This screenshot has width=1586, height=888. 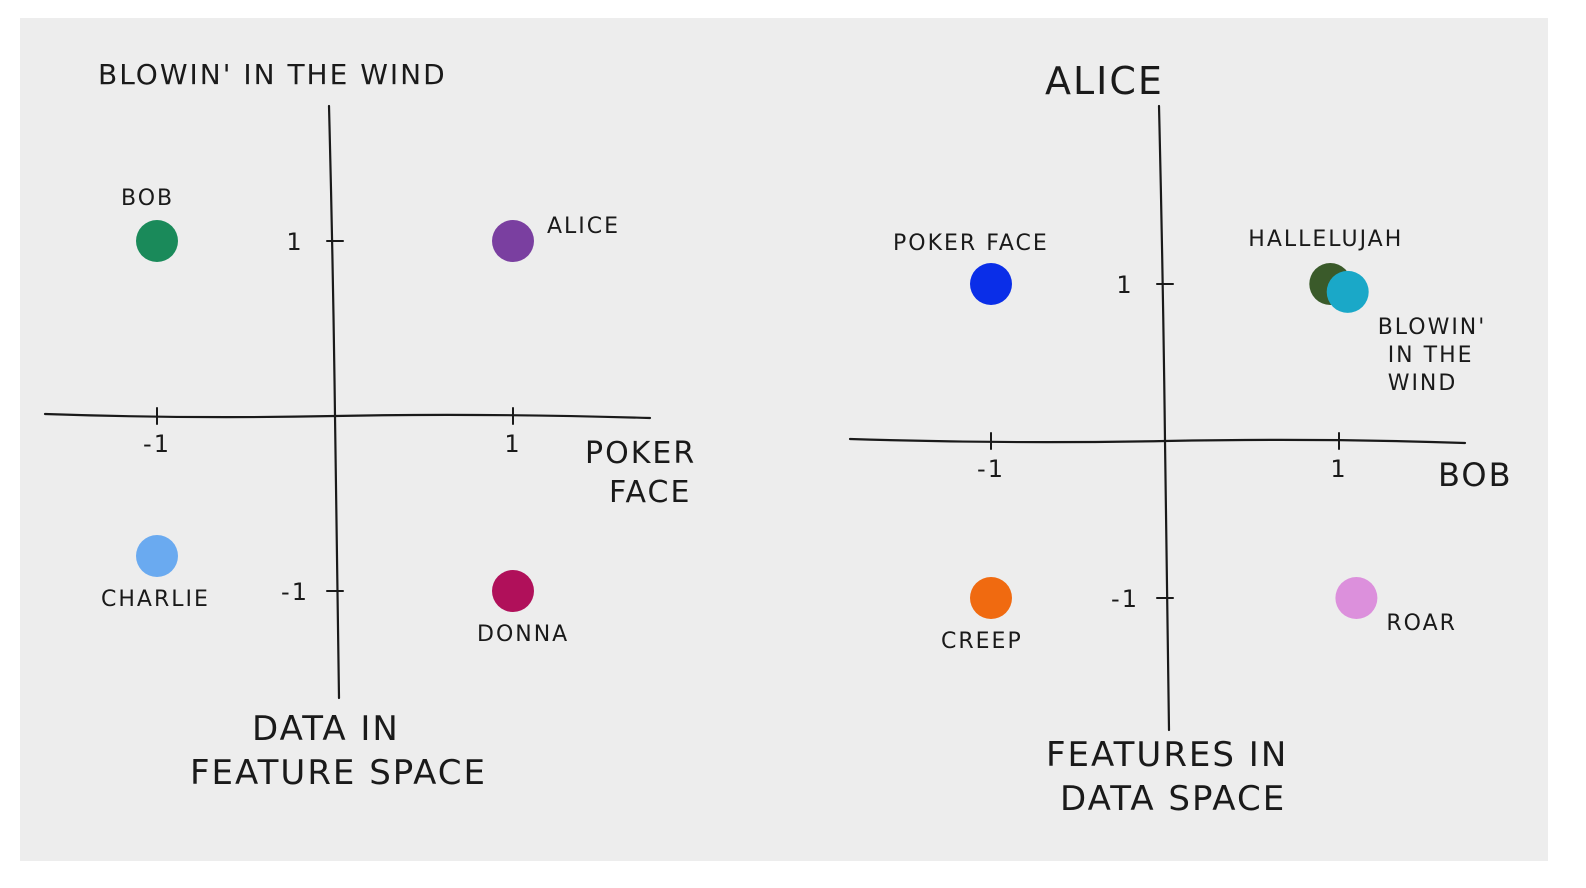 I want to click on point-label-blowin-in-the-wind: BLOWIN' IN THE WIND, so click(x=1432, y=355).